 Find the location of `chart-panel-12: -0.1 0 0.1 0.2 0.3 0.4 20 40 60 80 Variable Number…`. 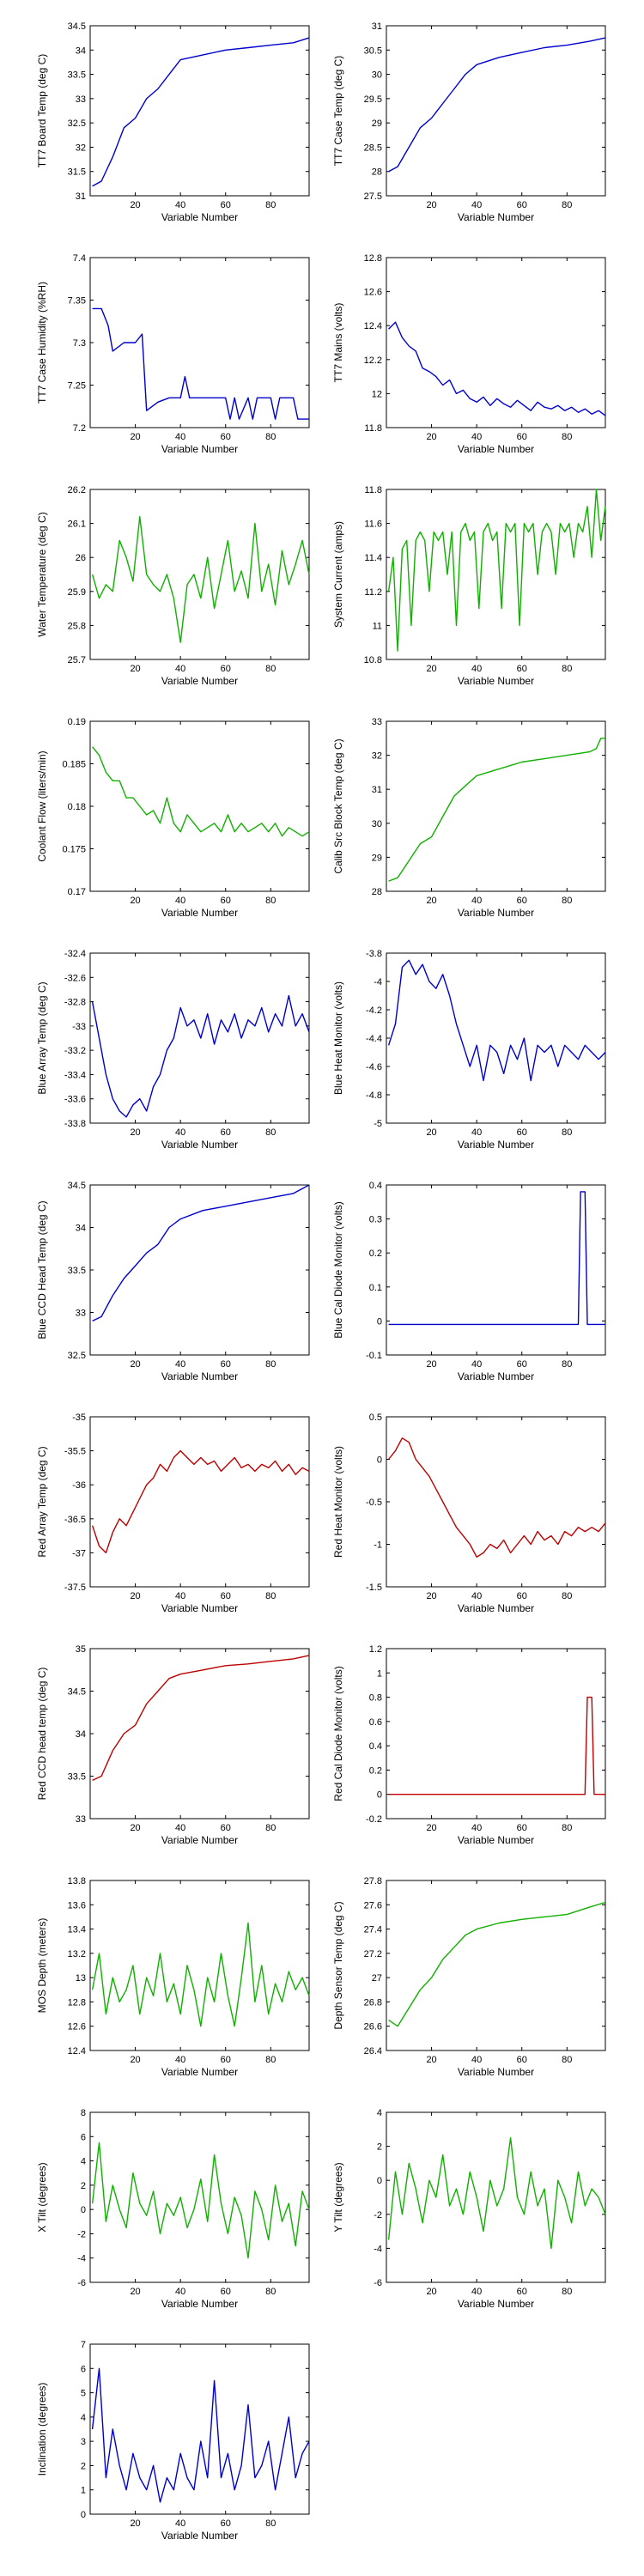

chart-panel-12: -0.1 0 0.1 0.2 0.3 0.4 20 40 60 80 Variable Number… is located at coordinates (469, 1281).